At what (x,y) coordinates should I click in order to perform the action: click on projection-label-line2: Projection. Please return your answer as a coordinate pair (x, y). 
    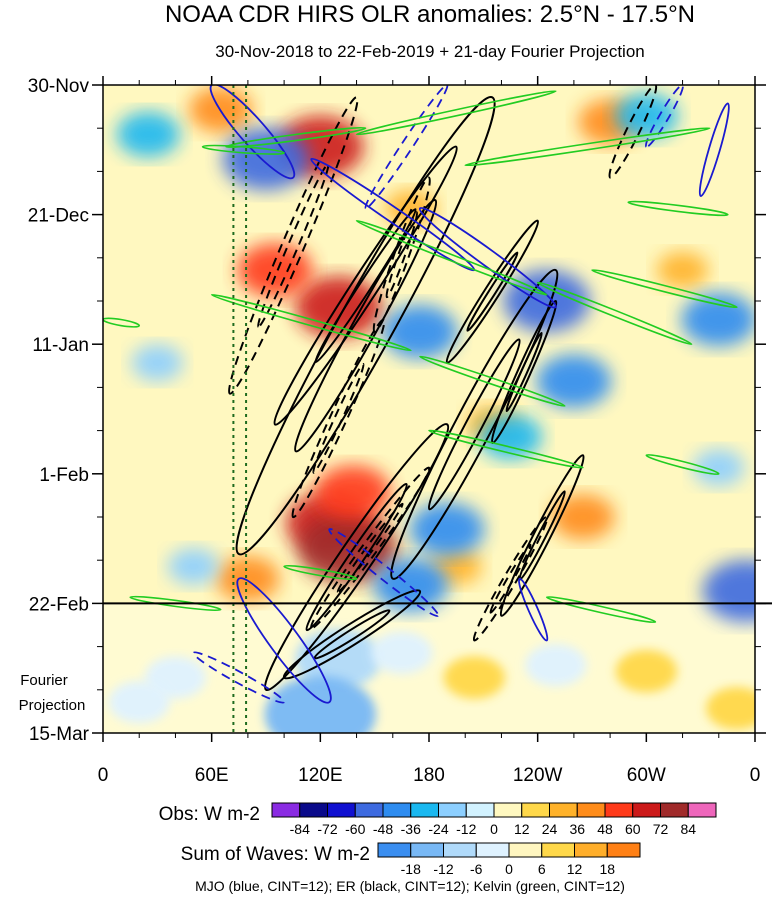
    Looking at the image, I should click on (52, 705).